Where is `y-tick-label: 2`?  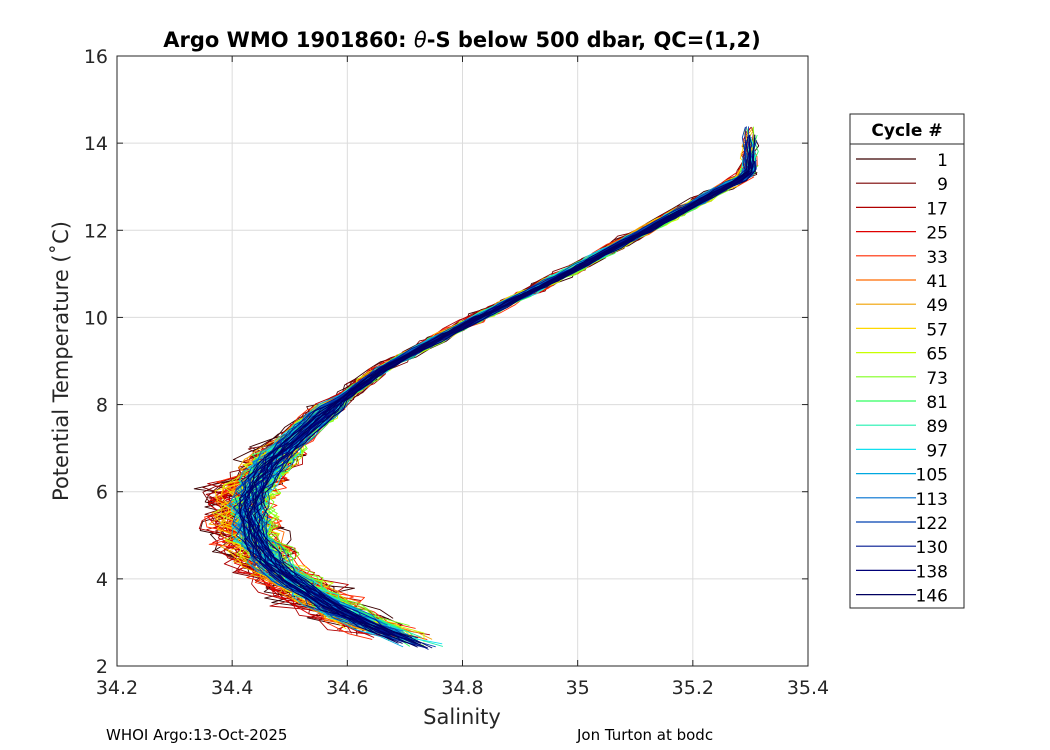
y-tick-label: 2 is located at coordinates (102, 667).